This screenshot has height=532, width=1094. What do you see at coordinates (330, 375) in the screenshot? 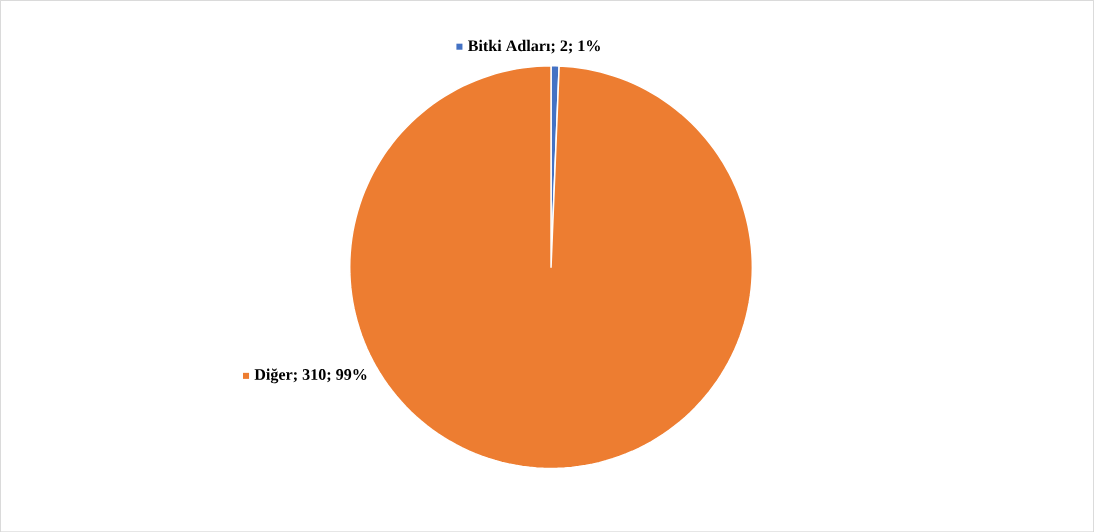
I see `data-label: ; 310; 99%` at bounding box center [330, 375].